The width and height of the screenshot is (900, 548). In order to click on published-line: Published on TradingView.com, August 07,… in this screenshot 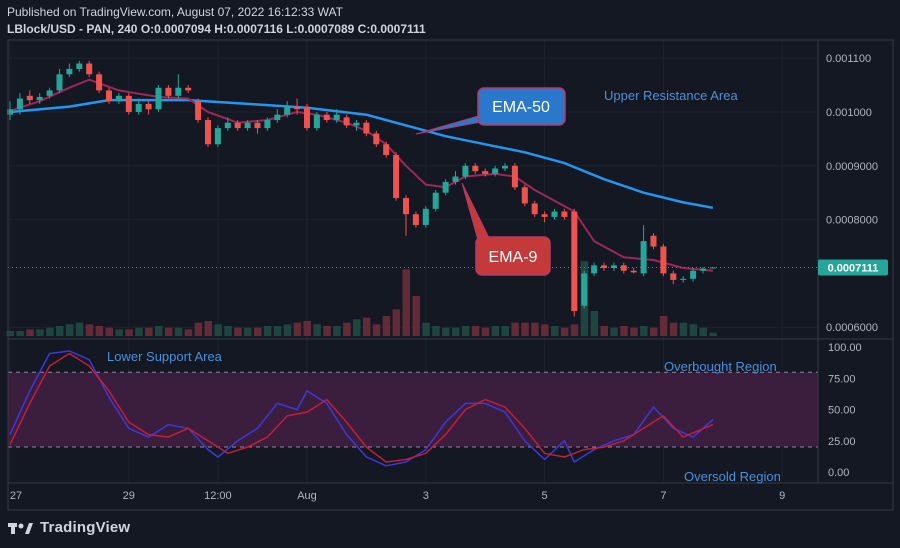, I will do `click(175, 12)`.